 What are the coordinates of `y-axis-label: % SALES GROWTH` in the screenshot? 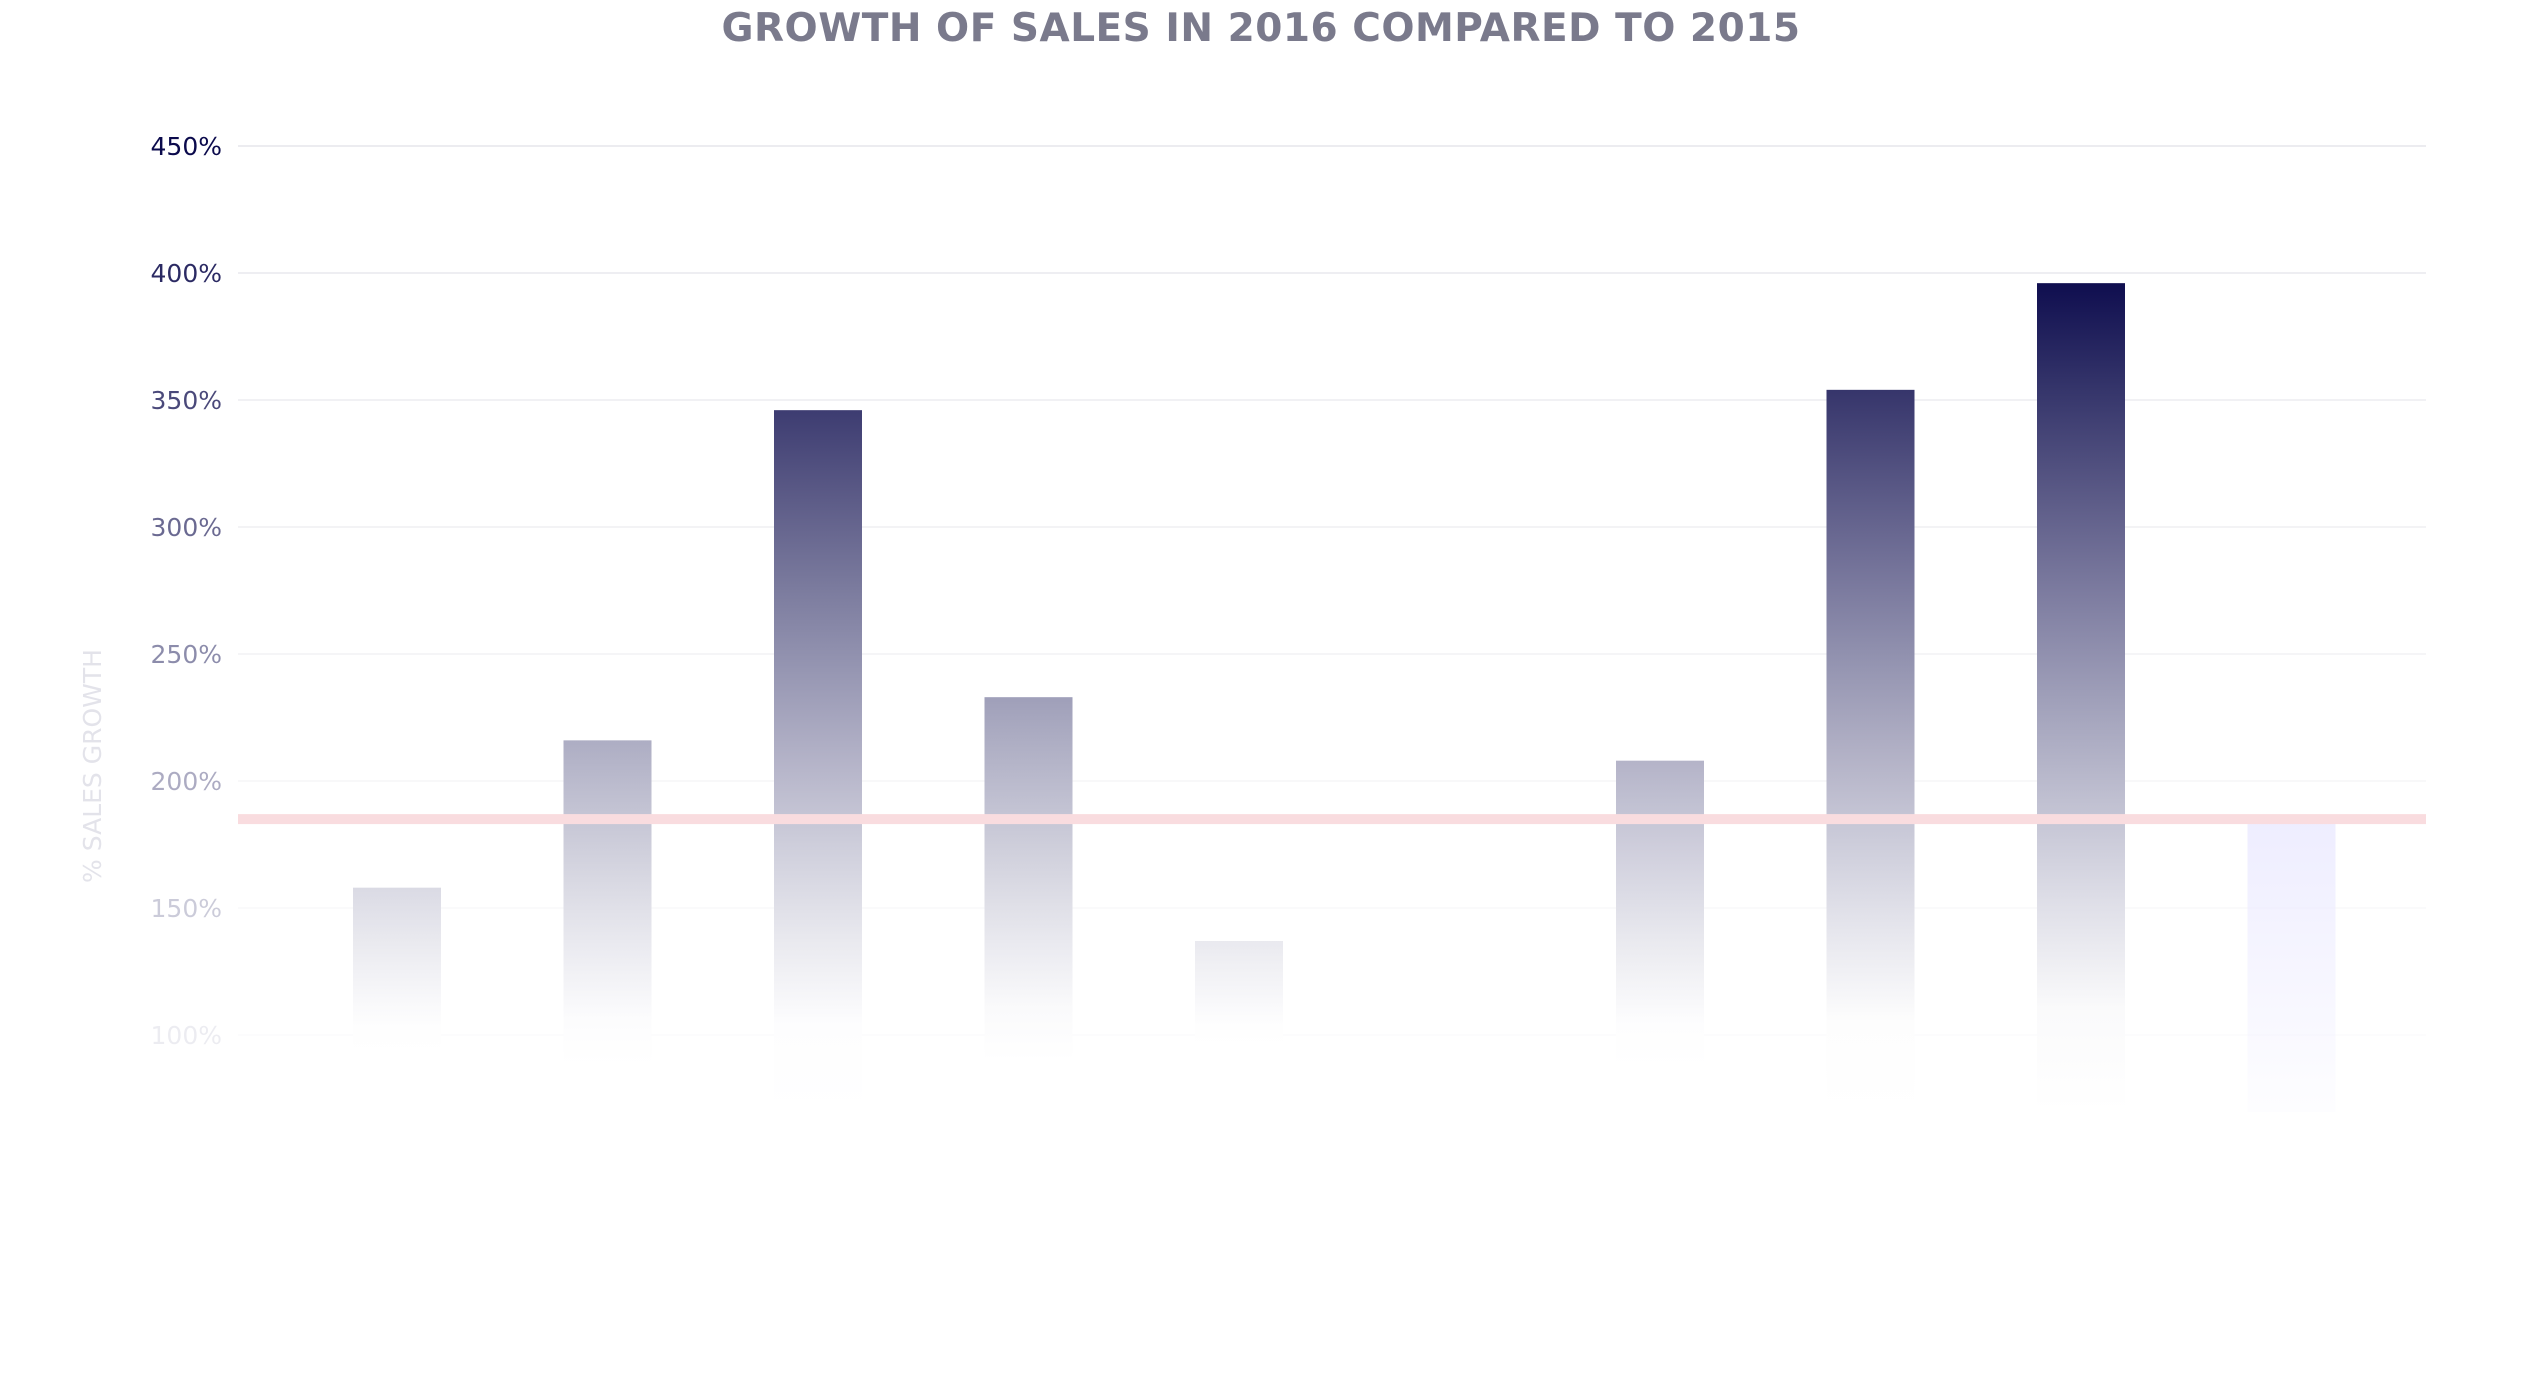 It's located at (92, 766).